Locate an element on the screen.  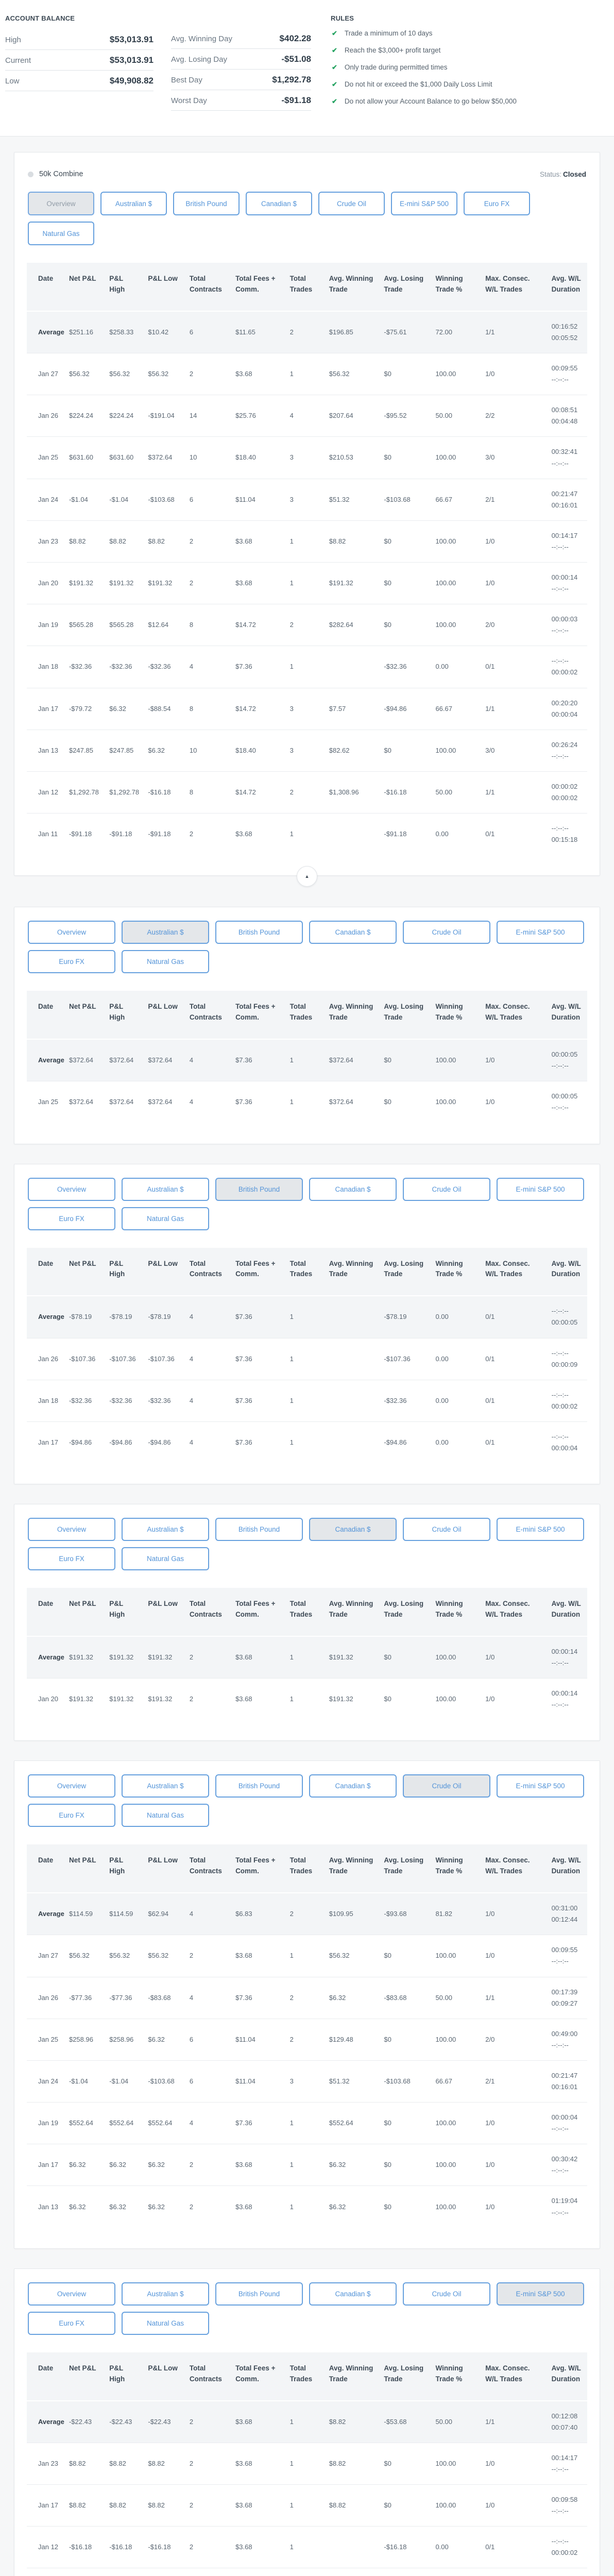
stat-row-worst-day: Worst Day -$91.18 is located at coordinates (241, 100).